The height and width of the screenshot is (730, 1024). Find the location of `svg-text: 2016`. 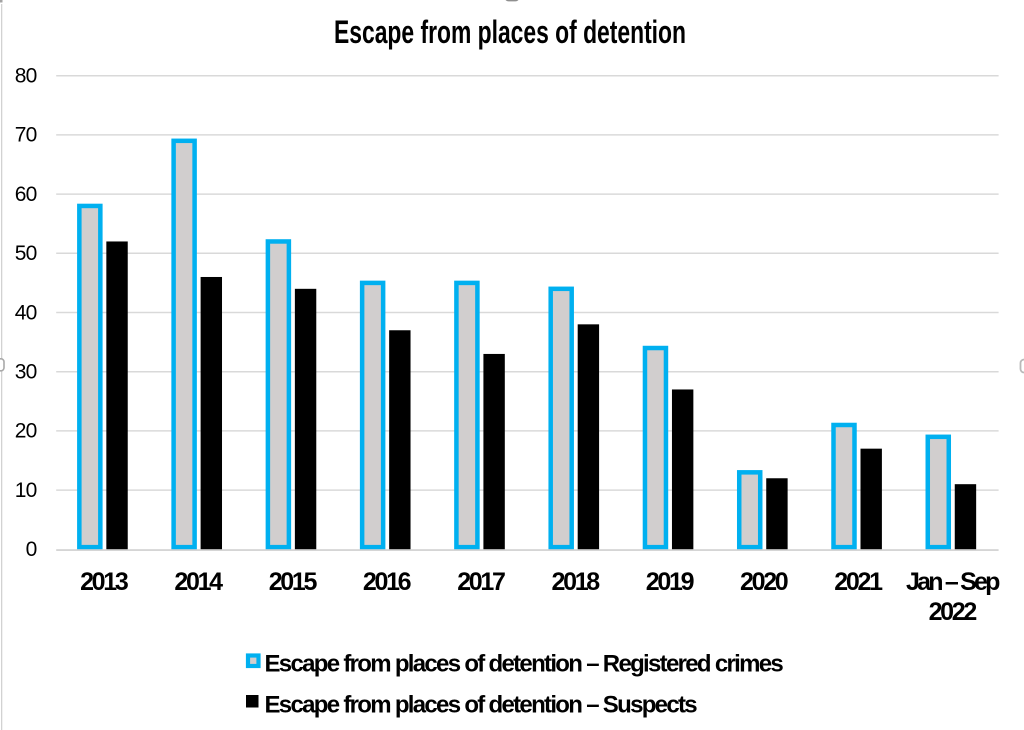

svg-text: 2016 is located at coordinates (387, 582).